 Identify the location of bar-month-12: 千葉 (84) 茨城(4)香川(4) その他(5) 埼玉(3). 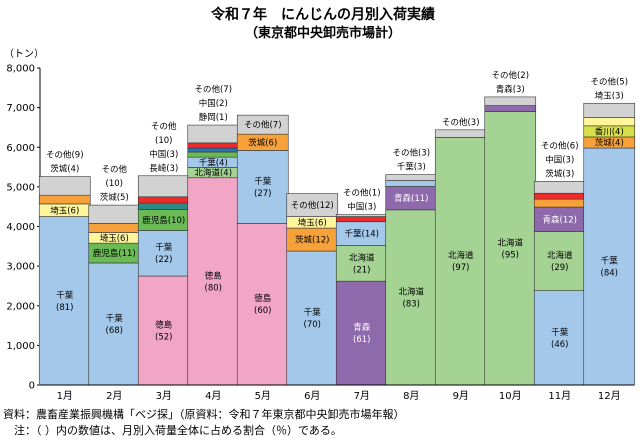
(609, 231).